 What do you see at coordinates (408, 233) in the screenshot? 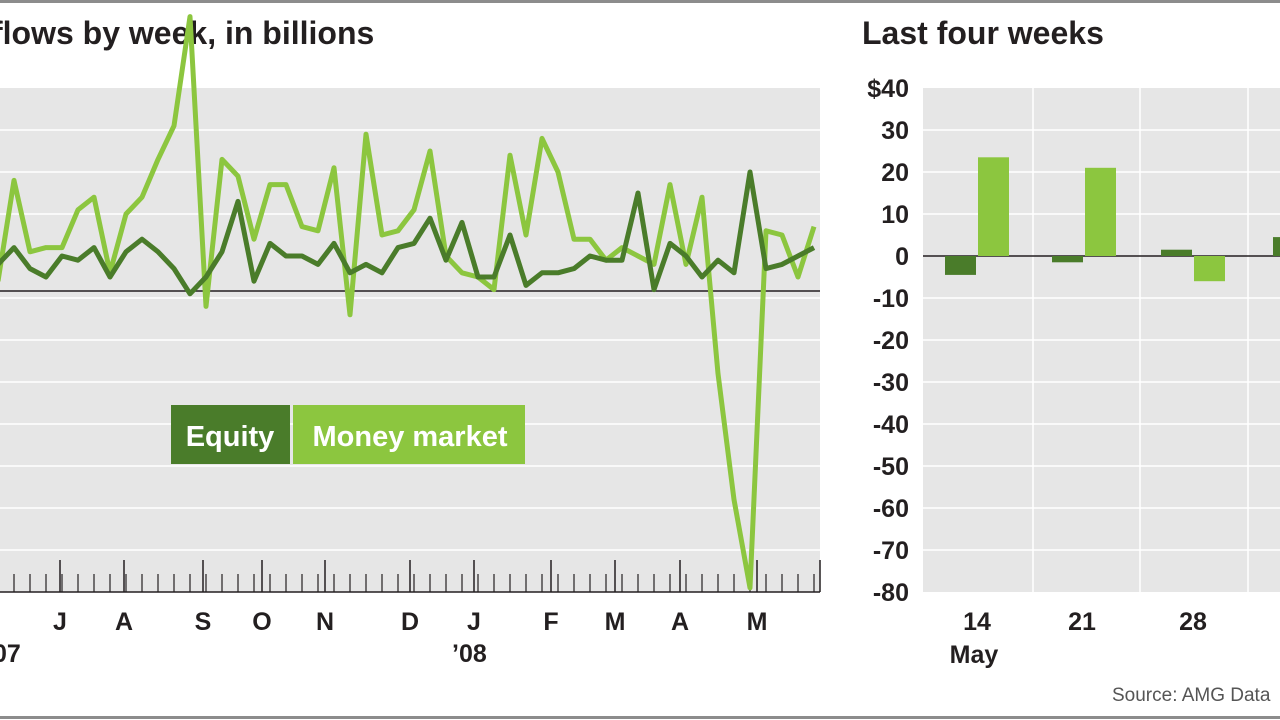
I see `equity-line` at bounding box center [408, 233].